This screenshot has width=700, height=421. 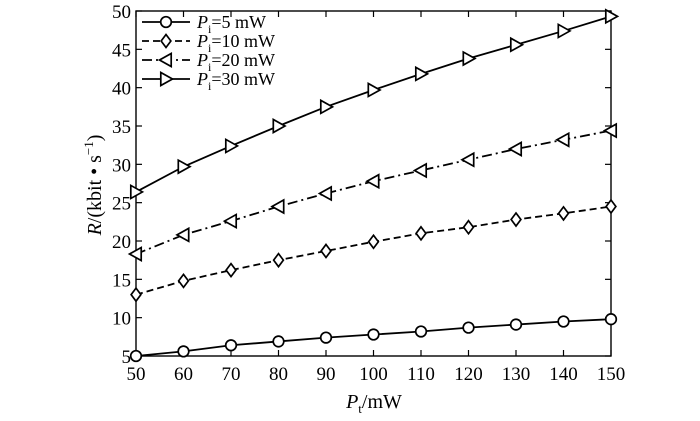 What do you see at coordinates (183, 374) in the screenshot?
I see `x-tick-label: 60` at bounding box center [183, 374].